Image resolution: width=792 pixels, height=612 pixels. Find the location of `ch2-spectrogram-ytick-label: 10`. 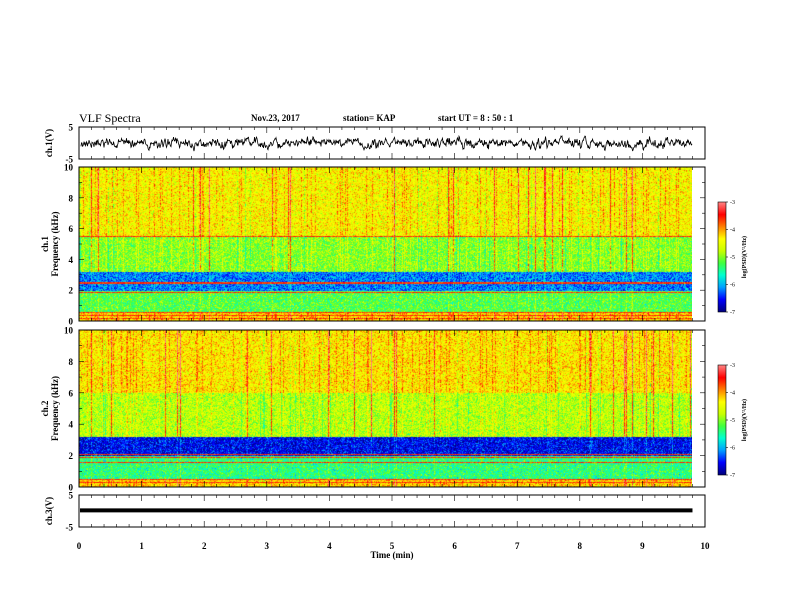

ch2-spectrogram-ytick-label: 10 is located at coordinates (69, 331).